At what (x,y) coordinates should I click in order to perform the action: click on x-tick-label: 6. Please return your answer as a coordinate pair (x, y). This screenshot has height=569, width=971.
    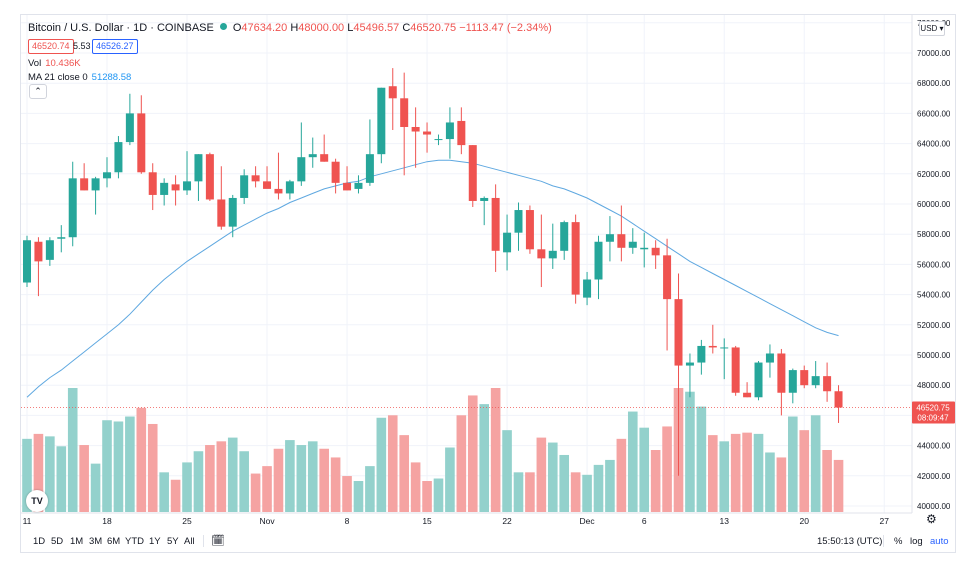
    Looking at the image, I should click on (644, 521).